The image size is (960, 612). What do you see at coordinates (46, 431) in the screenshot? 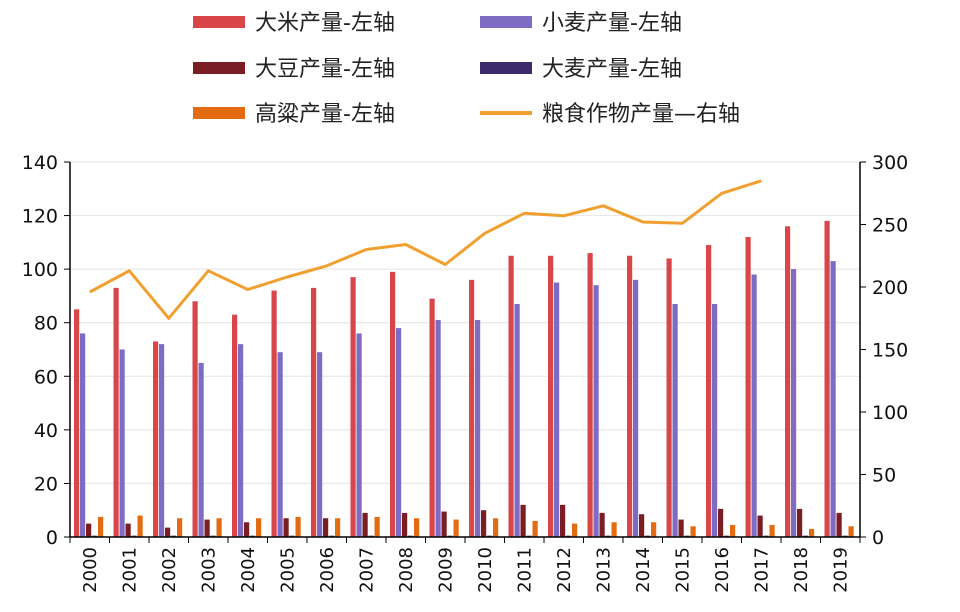
I see `y-tick-label: 40` at bounding box center [46, 431].